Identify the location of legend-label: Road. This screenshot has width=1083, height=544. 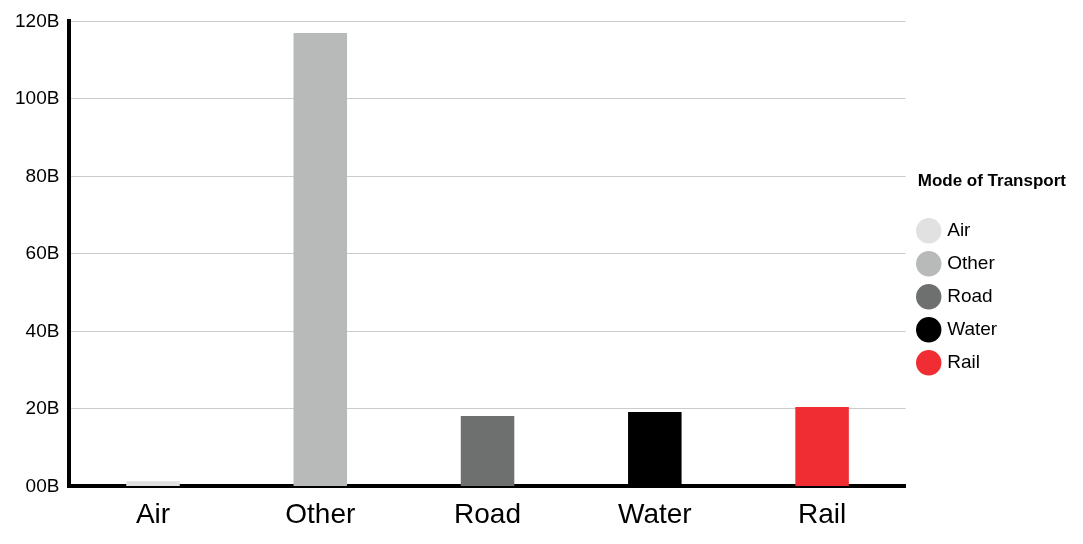
(970, 295).